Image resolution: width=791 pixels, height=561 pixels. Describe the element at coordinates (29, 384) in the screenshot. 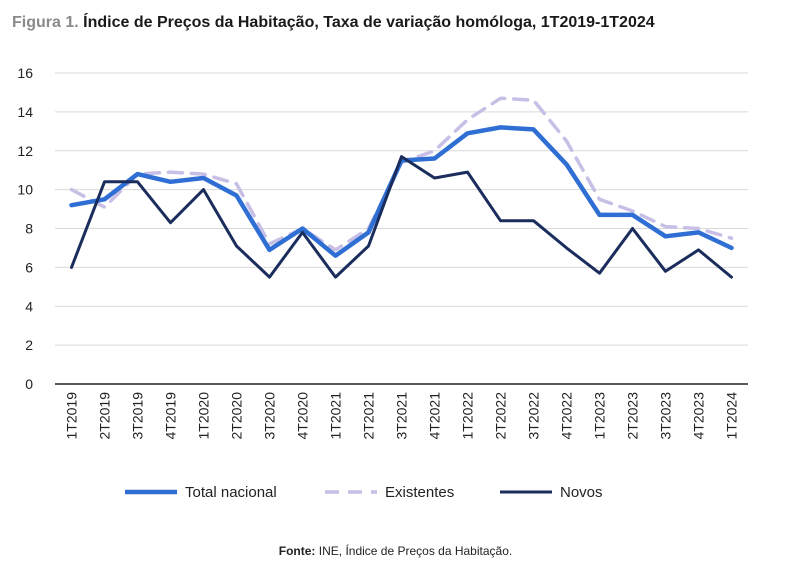

I see `y-tick-label: 0` at that location.